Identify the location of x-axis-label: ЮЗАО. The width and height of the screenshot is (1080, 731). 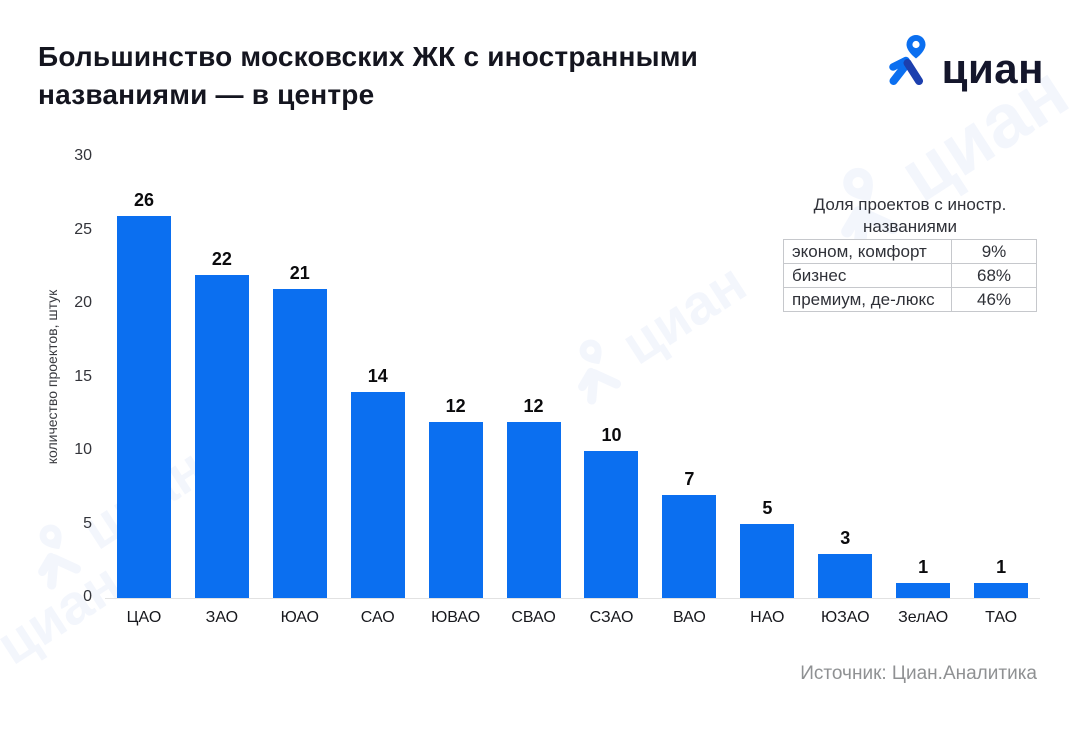
(845, 617).